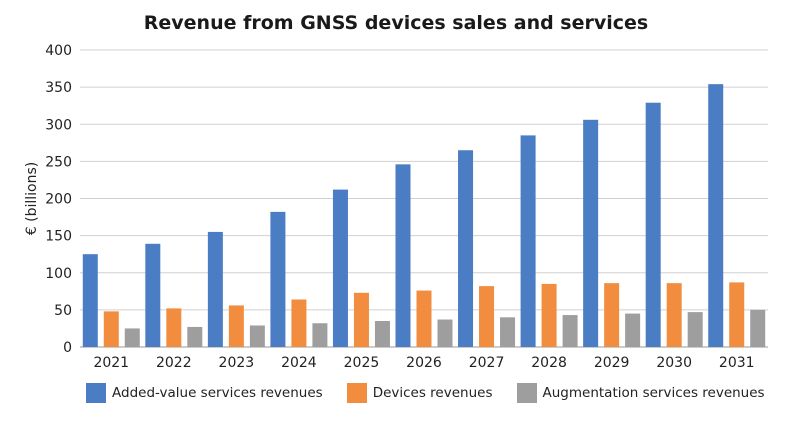  What do you see at coordinates (356, 393) in the screenshot?
I see `legend-swatch-devices` at bounding box center [356, 393].